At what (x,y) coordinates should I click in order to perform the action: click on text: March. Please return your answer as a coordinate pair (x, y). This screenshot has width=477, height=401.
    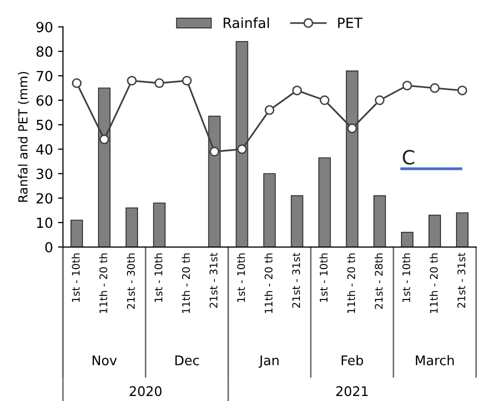
    Looking at the image, I should click on (435, 360).